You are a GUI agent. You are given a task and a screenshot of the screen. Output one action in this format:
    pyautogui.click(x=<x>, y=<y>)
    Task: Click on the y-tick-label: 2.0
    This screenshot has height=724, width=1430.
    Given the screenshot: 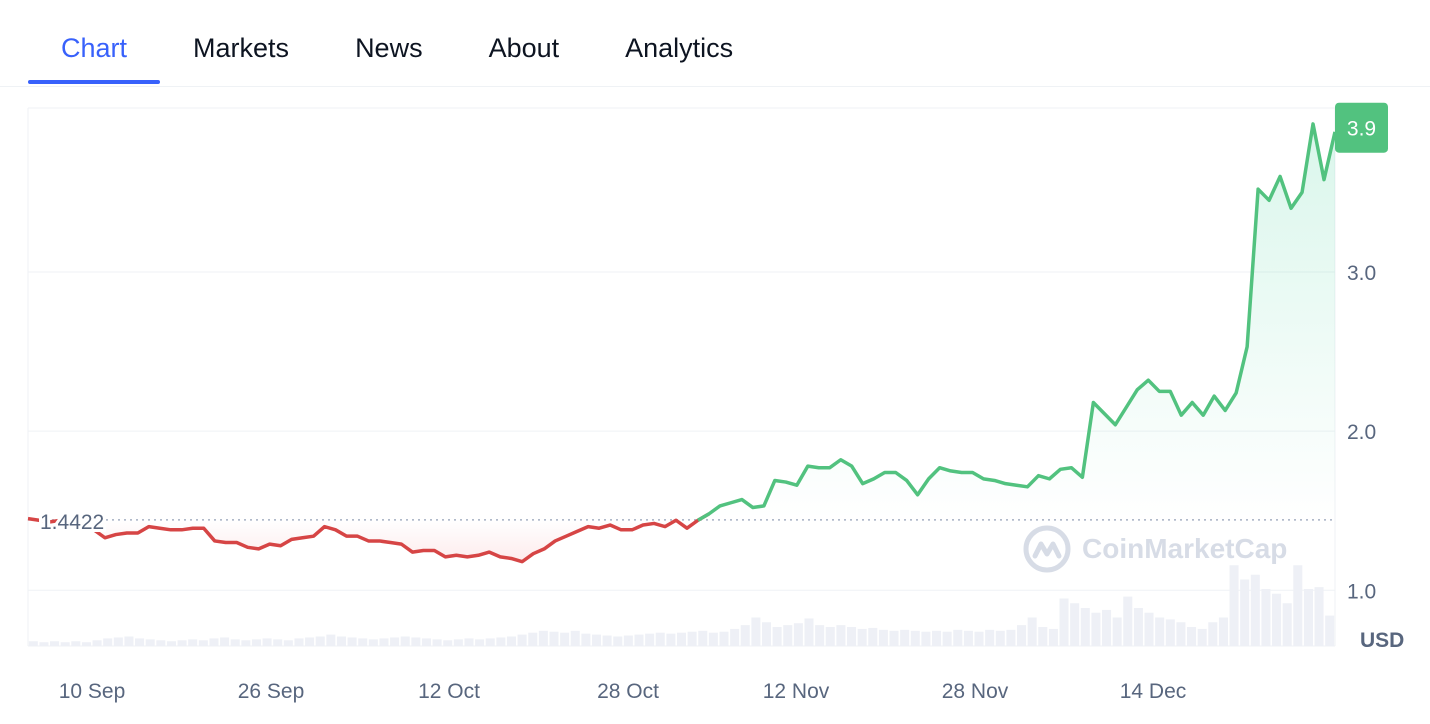 What is the action you would take?
    pyautogui.click(x=1361, y=432)
    